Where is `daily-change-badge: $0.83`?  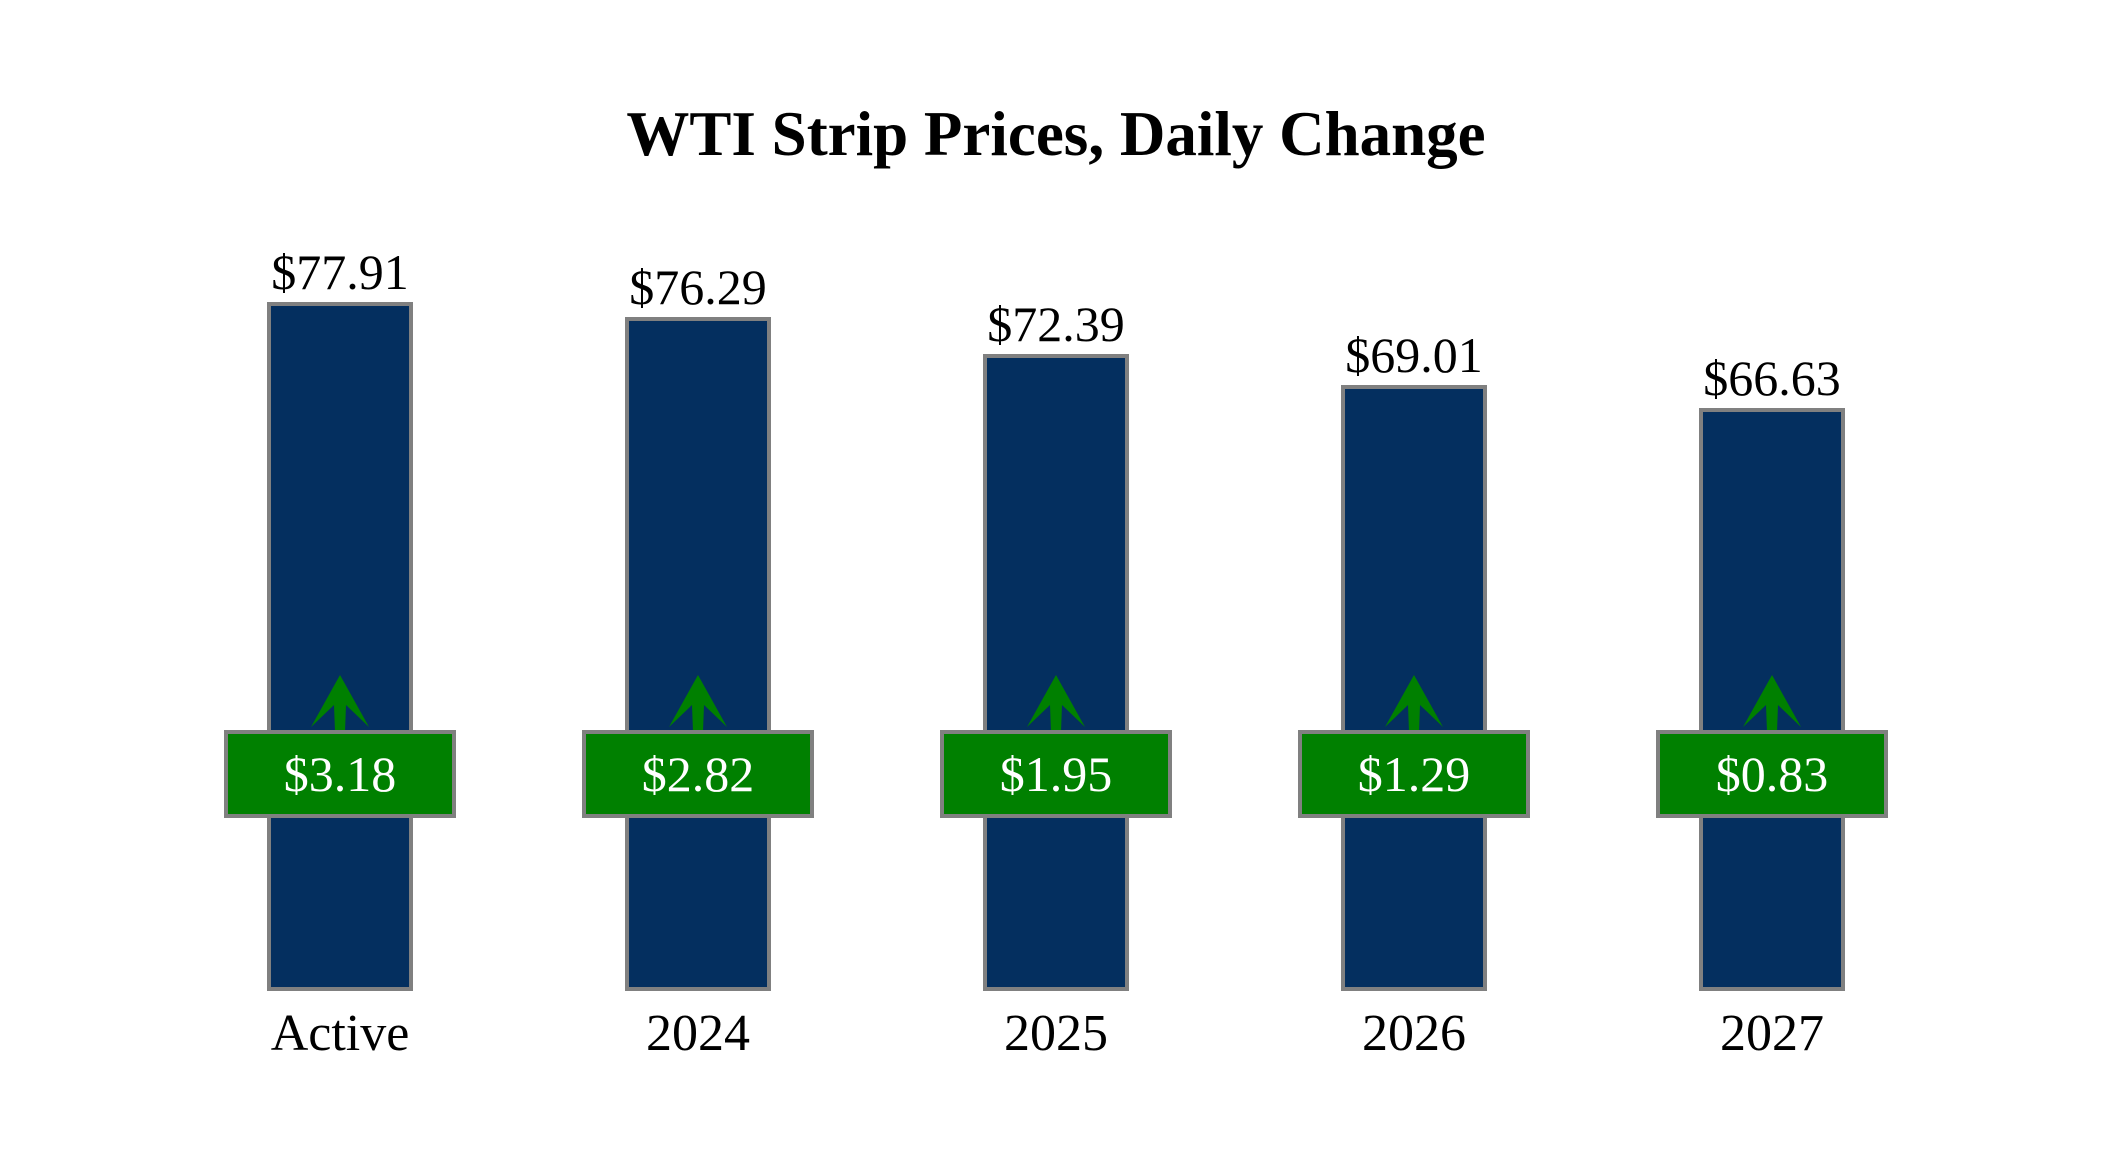
daily-change-badge: $0.83 is located at coordinates (1772, 774).